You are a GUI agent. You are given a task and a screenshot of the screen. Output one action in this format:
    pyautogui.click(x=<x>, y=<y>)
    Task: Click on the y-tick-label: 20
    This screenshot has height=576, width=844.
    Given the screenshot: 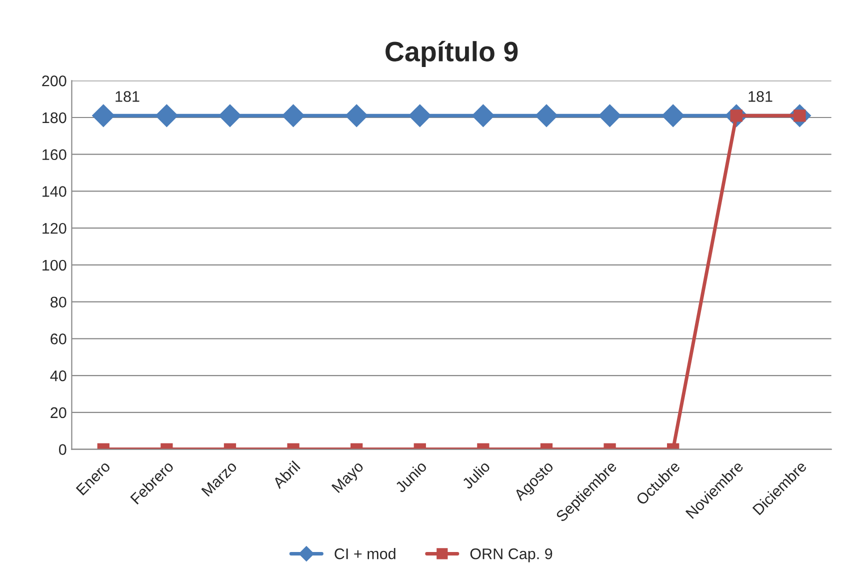 What is the action you would take?
    pyautogui.click(x=58, y=412)
    